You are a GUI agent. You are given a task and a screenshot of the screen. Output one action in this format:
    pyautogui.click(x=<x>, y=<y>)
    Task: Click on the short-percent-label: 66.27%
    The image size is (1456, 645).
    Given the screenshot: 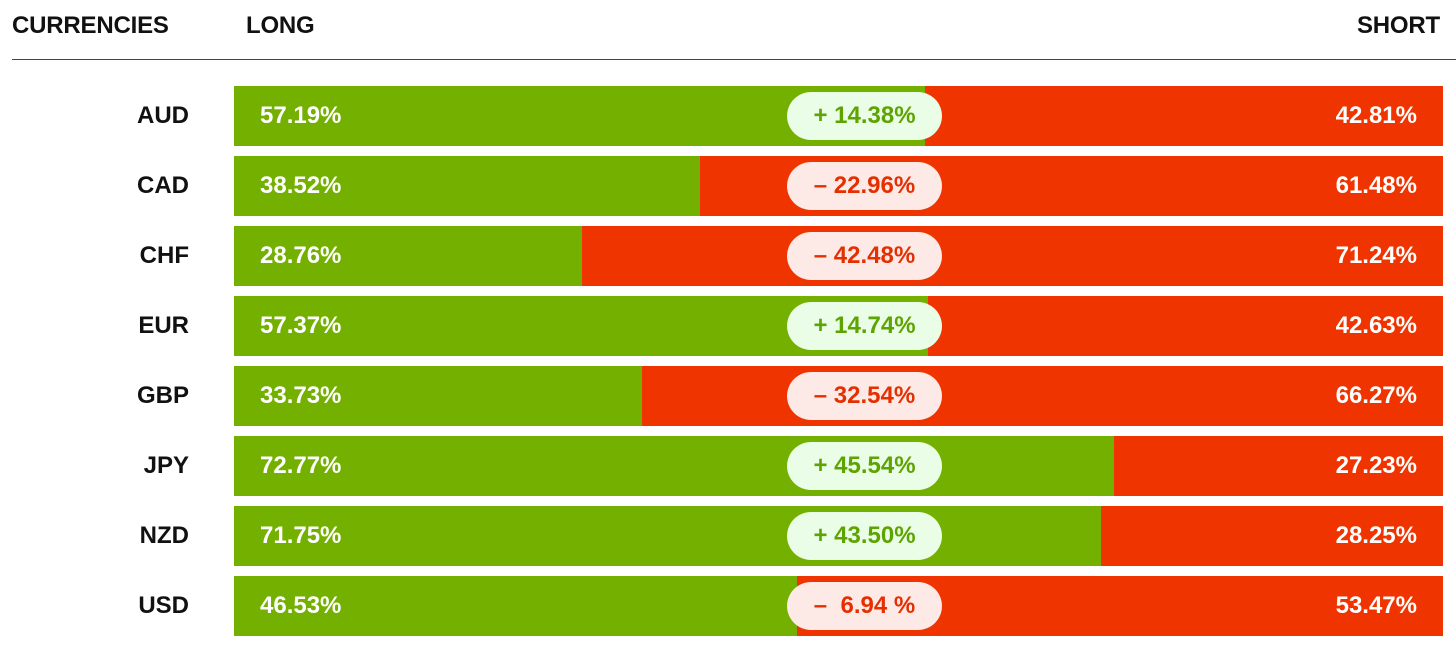 What is the action you would take?
    pyautogui.click(x=1376, y=395)
    